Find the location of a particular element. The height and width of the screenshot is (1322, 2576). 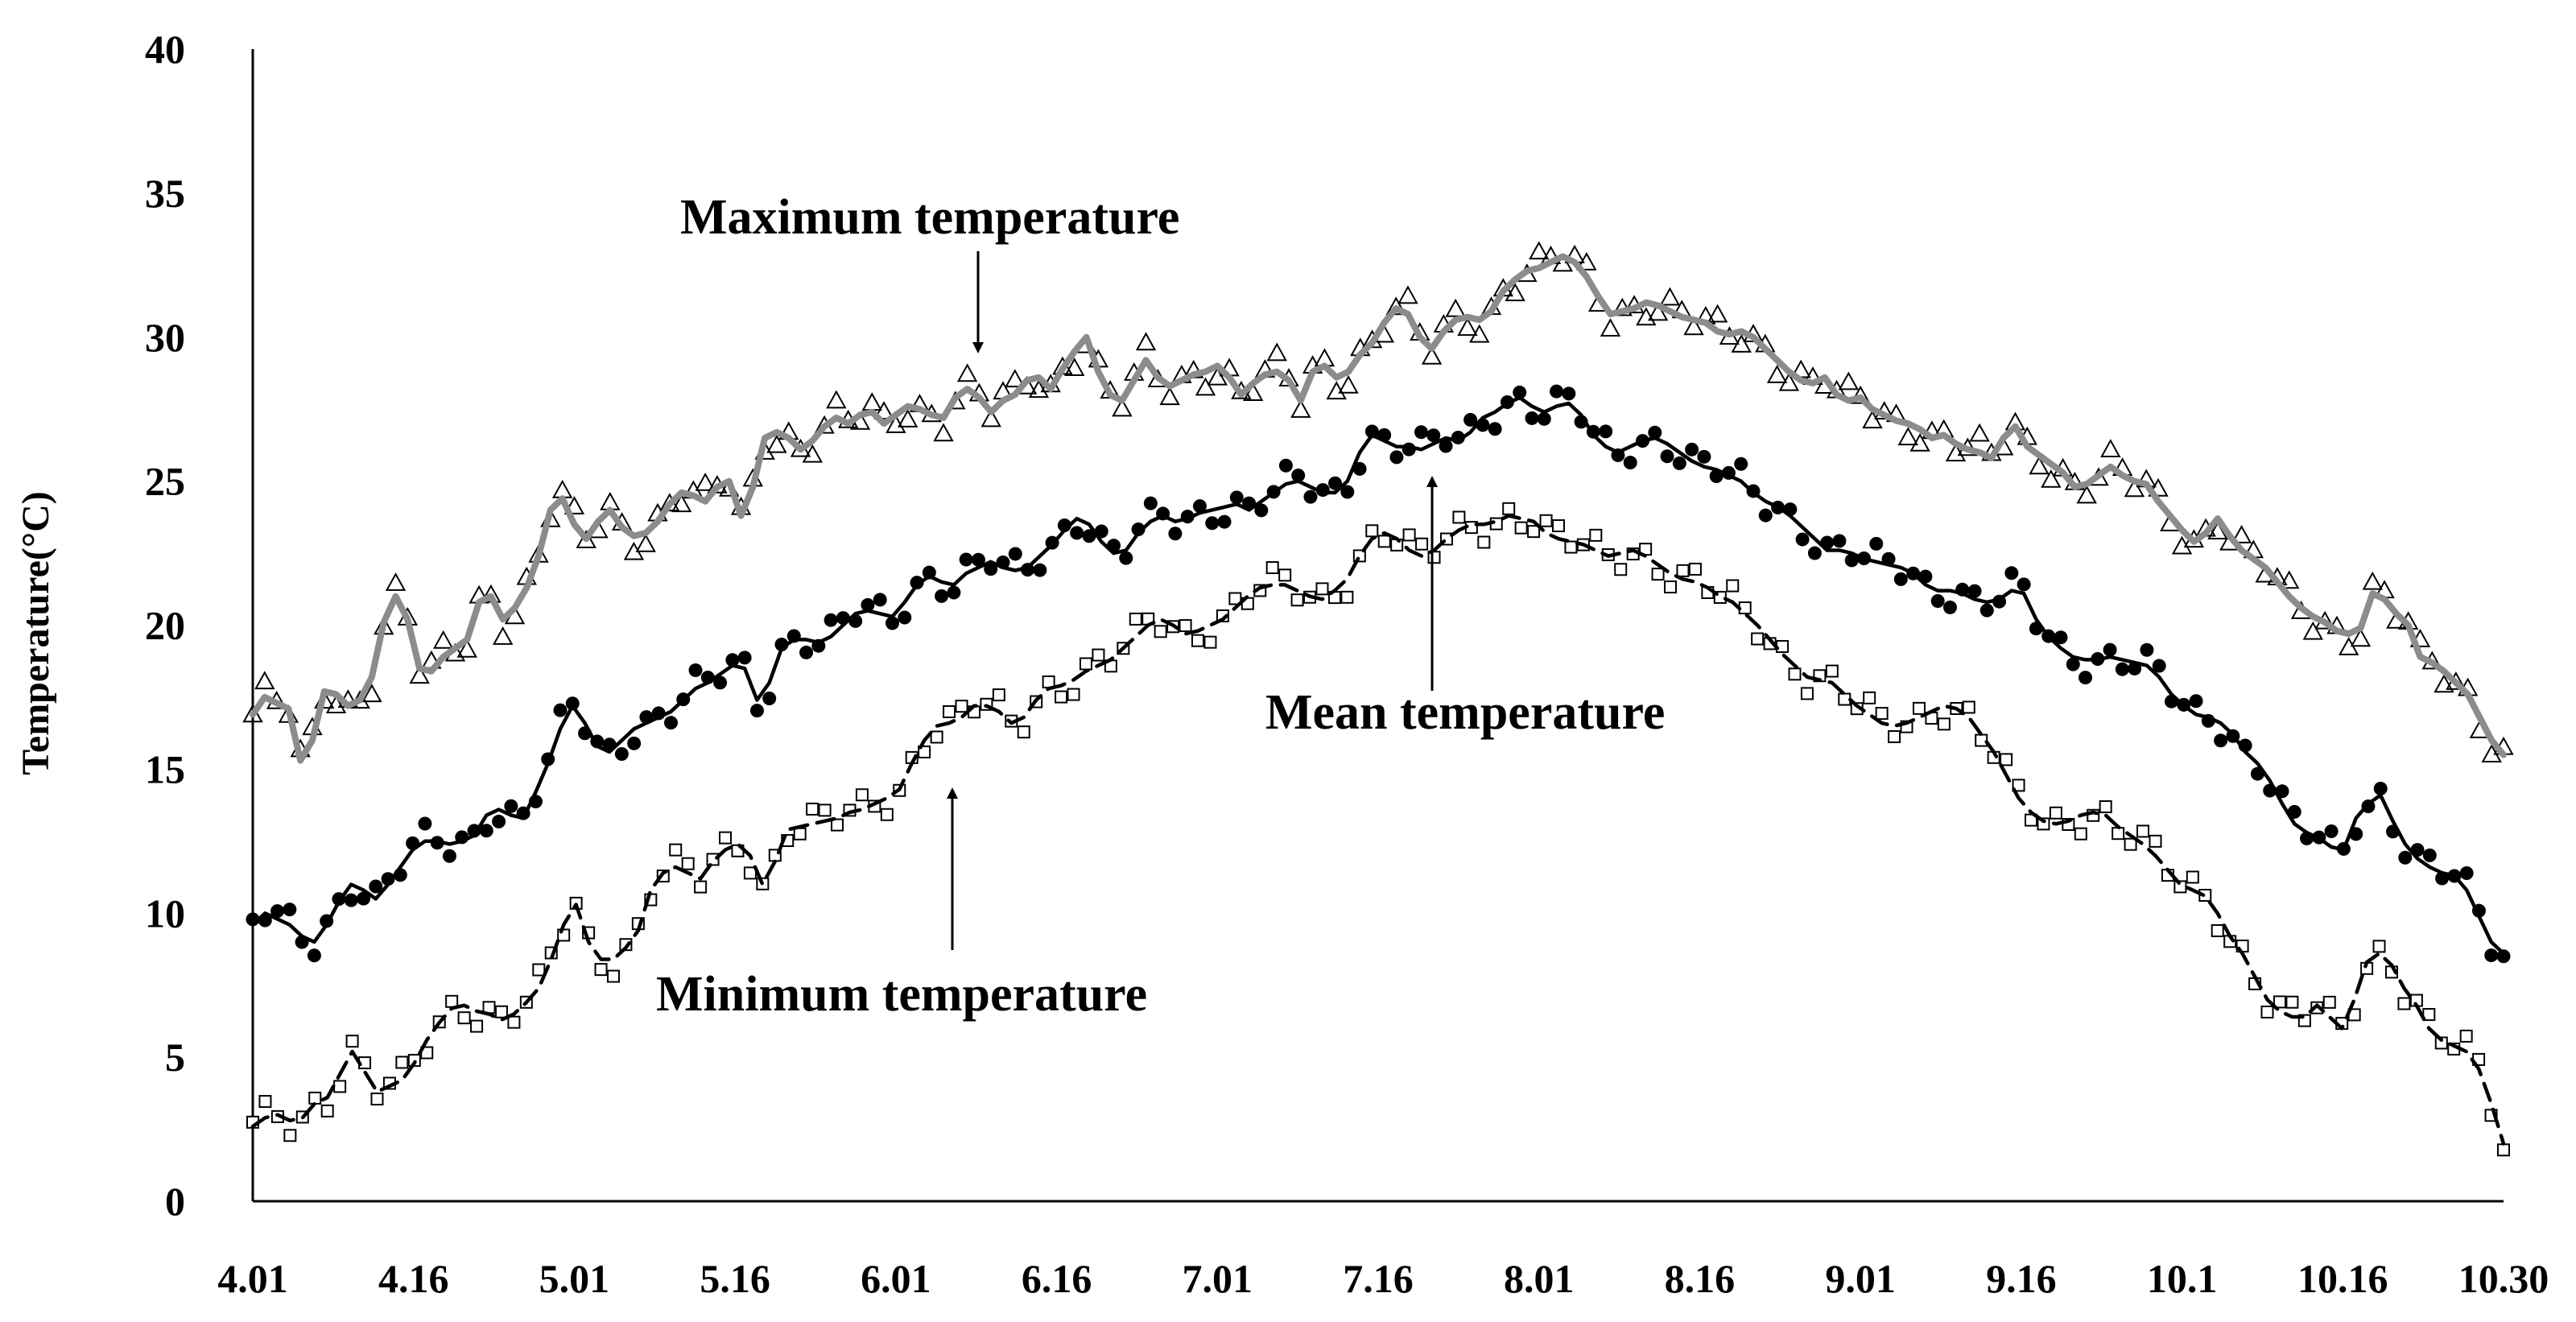

x-tick-label: 4.01 is located at coordinates (252, 1278).